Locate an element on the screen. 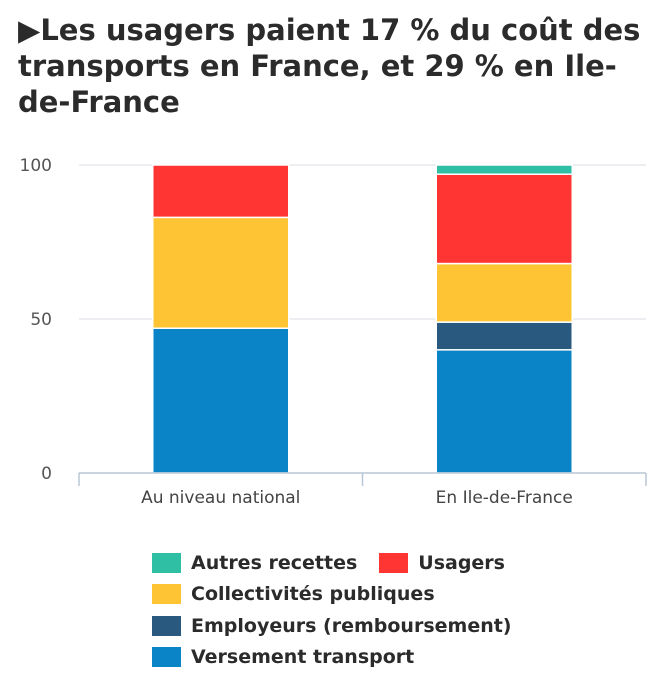 This screenshot has height=698, width=663. y-tick-label: 0 is located at coordinates (46, 474).